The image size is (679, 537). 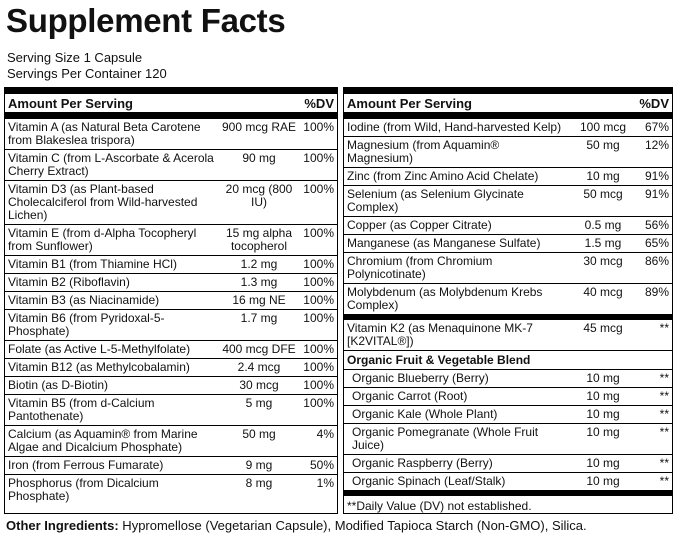 What do you see at coordinates (603, 243) in the screenshot?
I see `nutrient-amount: 1.5 mg` at bounding box center [603, 243].